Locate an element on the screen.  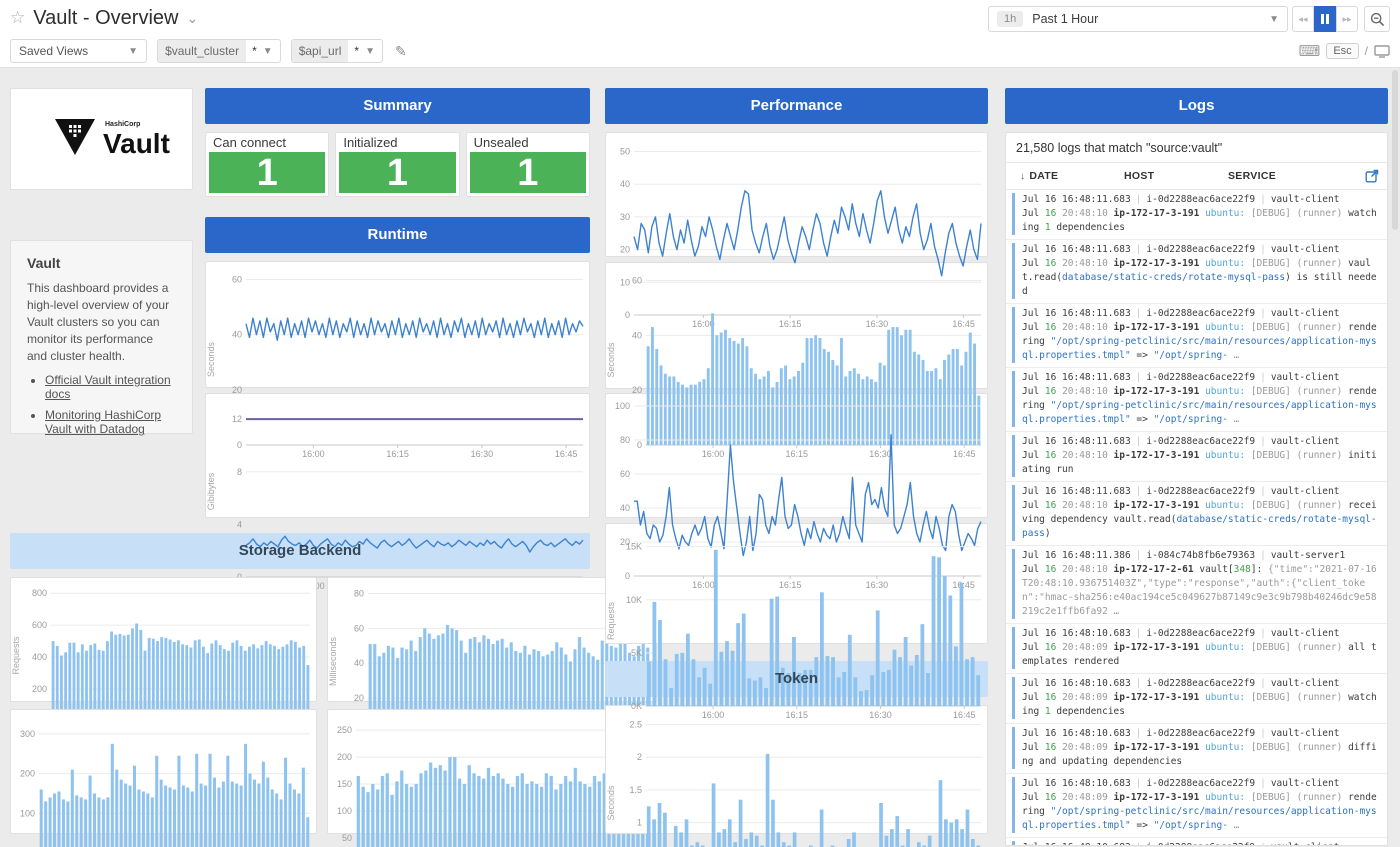
magnifier-minus-icon is located at coordinates (1377, 19).